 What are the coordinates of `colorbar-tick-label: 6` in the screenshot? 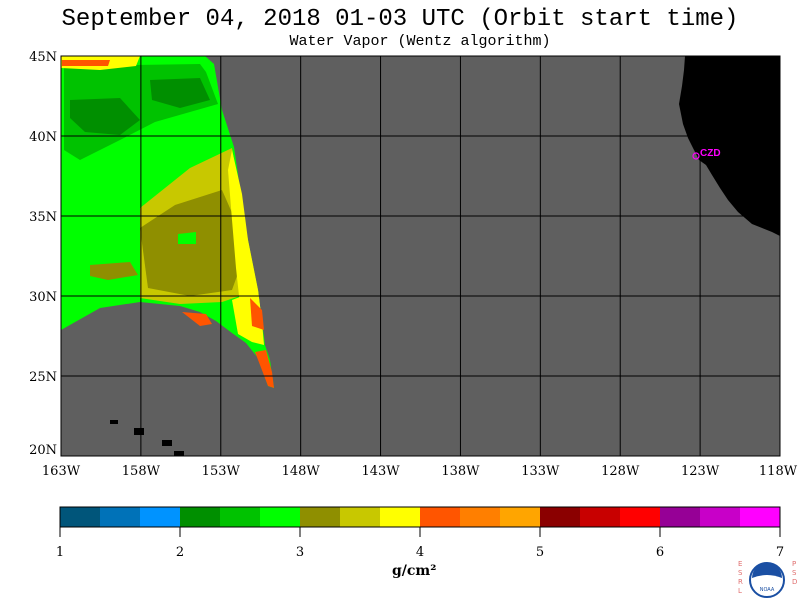 It's located at (660, 552).